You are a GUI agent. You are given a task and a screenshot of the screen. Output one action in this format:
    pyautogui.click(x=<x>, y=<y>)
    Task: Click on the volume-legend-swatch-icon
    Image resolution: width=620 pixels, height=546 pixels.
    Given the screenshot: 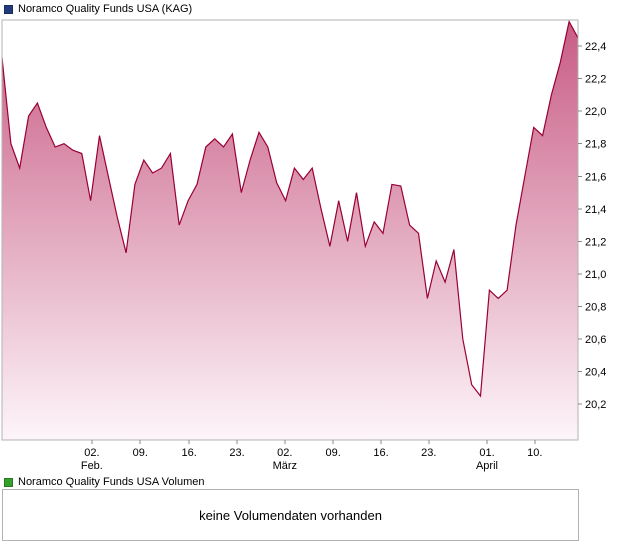 What is the action you would take?
    pyautogui.click(x=8, y=482)
    